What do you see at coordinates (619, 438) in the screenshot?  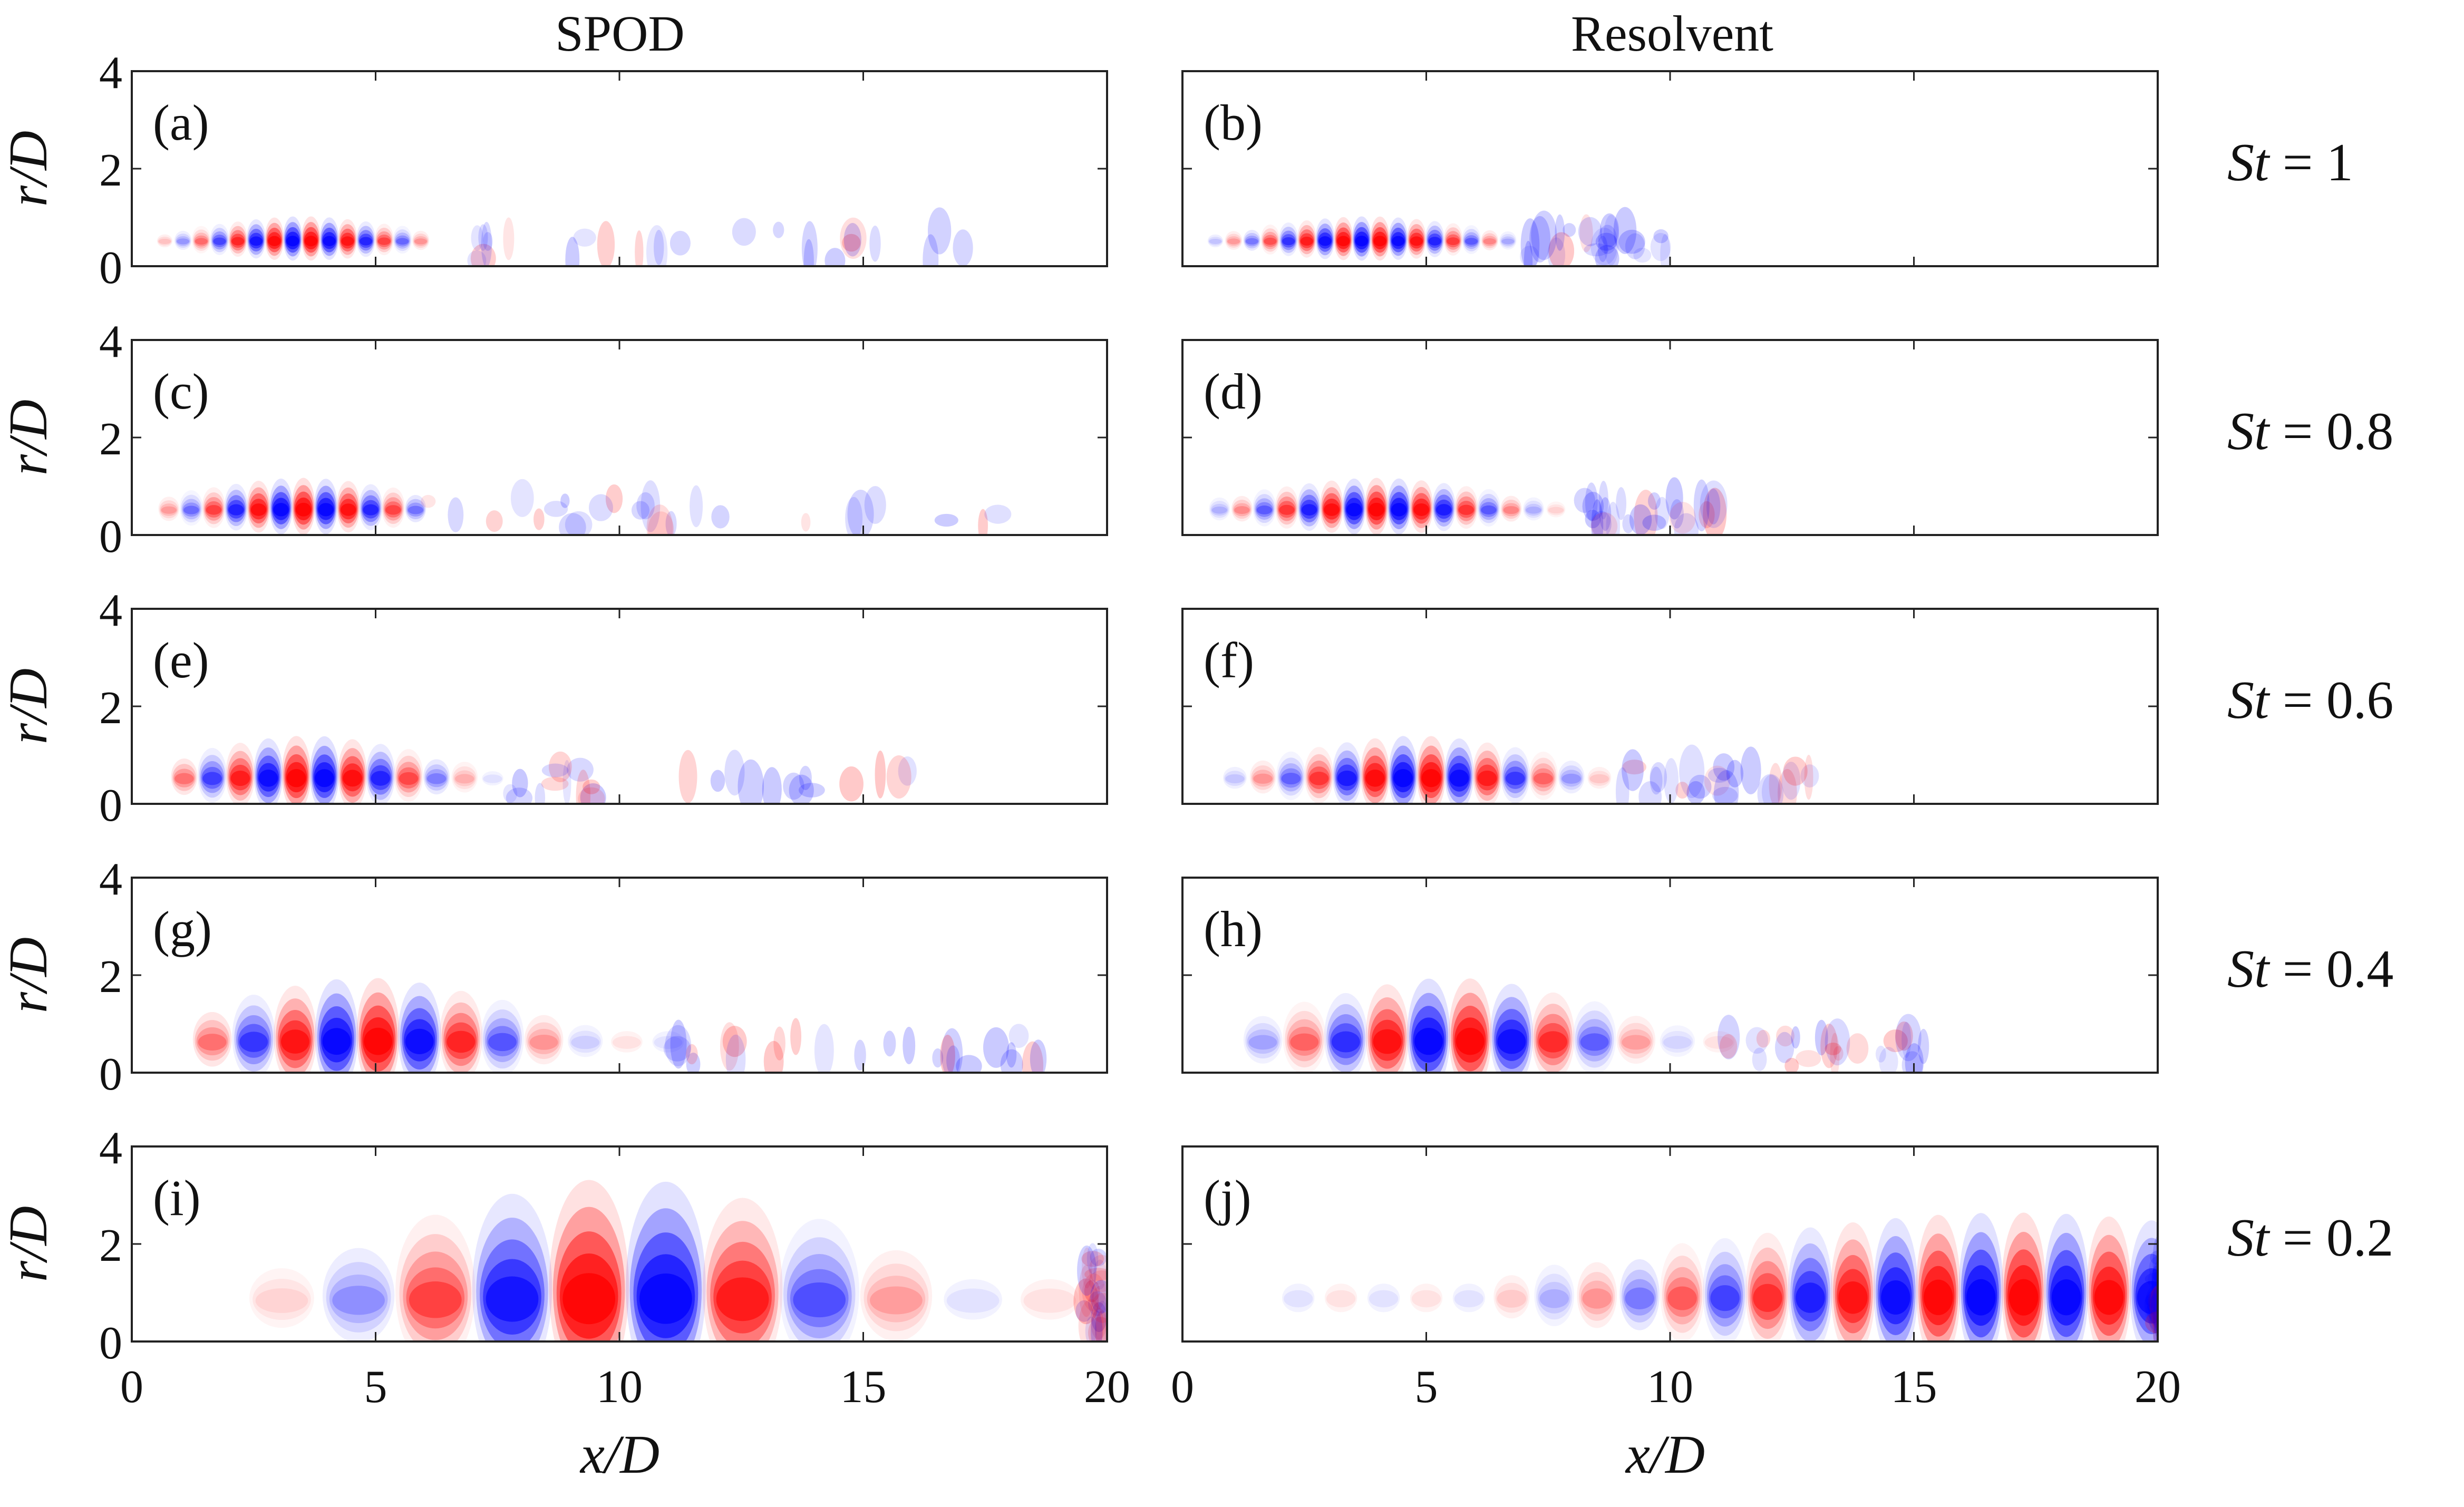 I see `panel-background` at bounding box center [619, 438].